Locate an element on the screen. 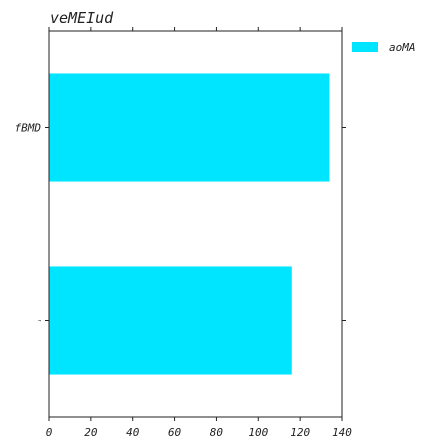 Image resolution: width=448 pixels, height=448 pixels. x-tick-label: 60 is located at coordinates (175, 432).